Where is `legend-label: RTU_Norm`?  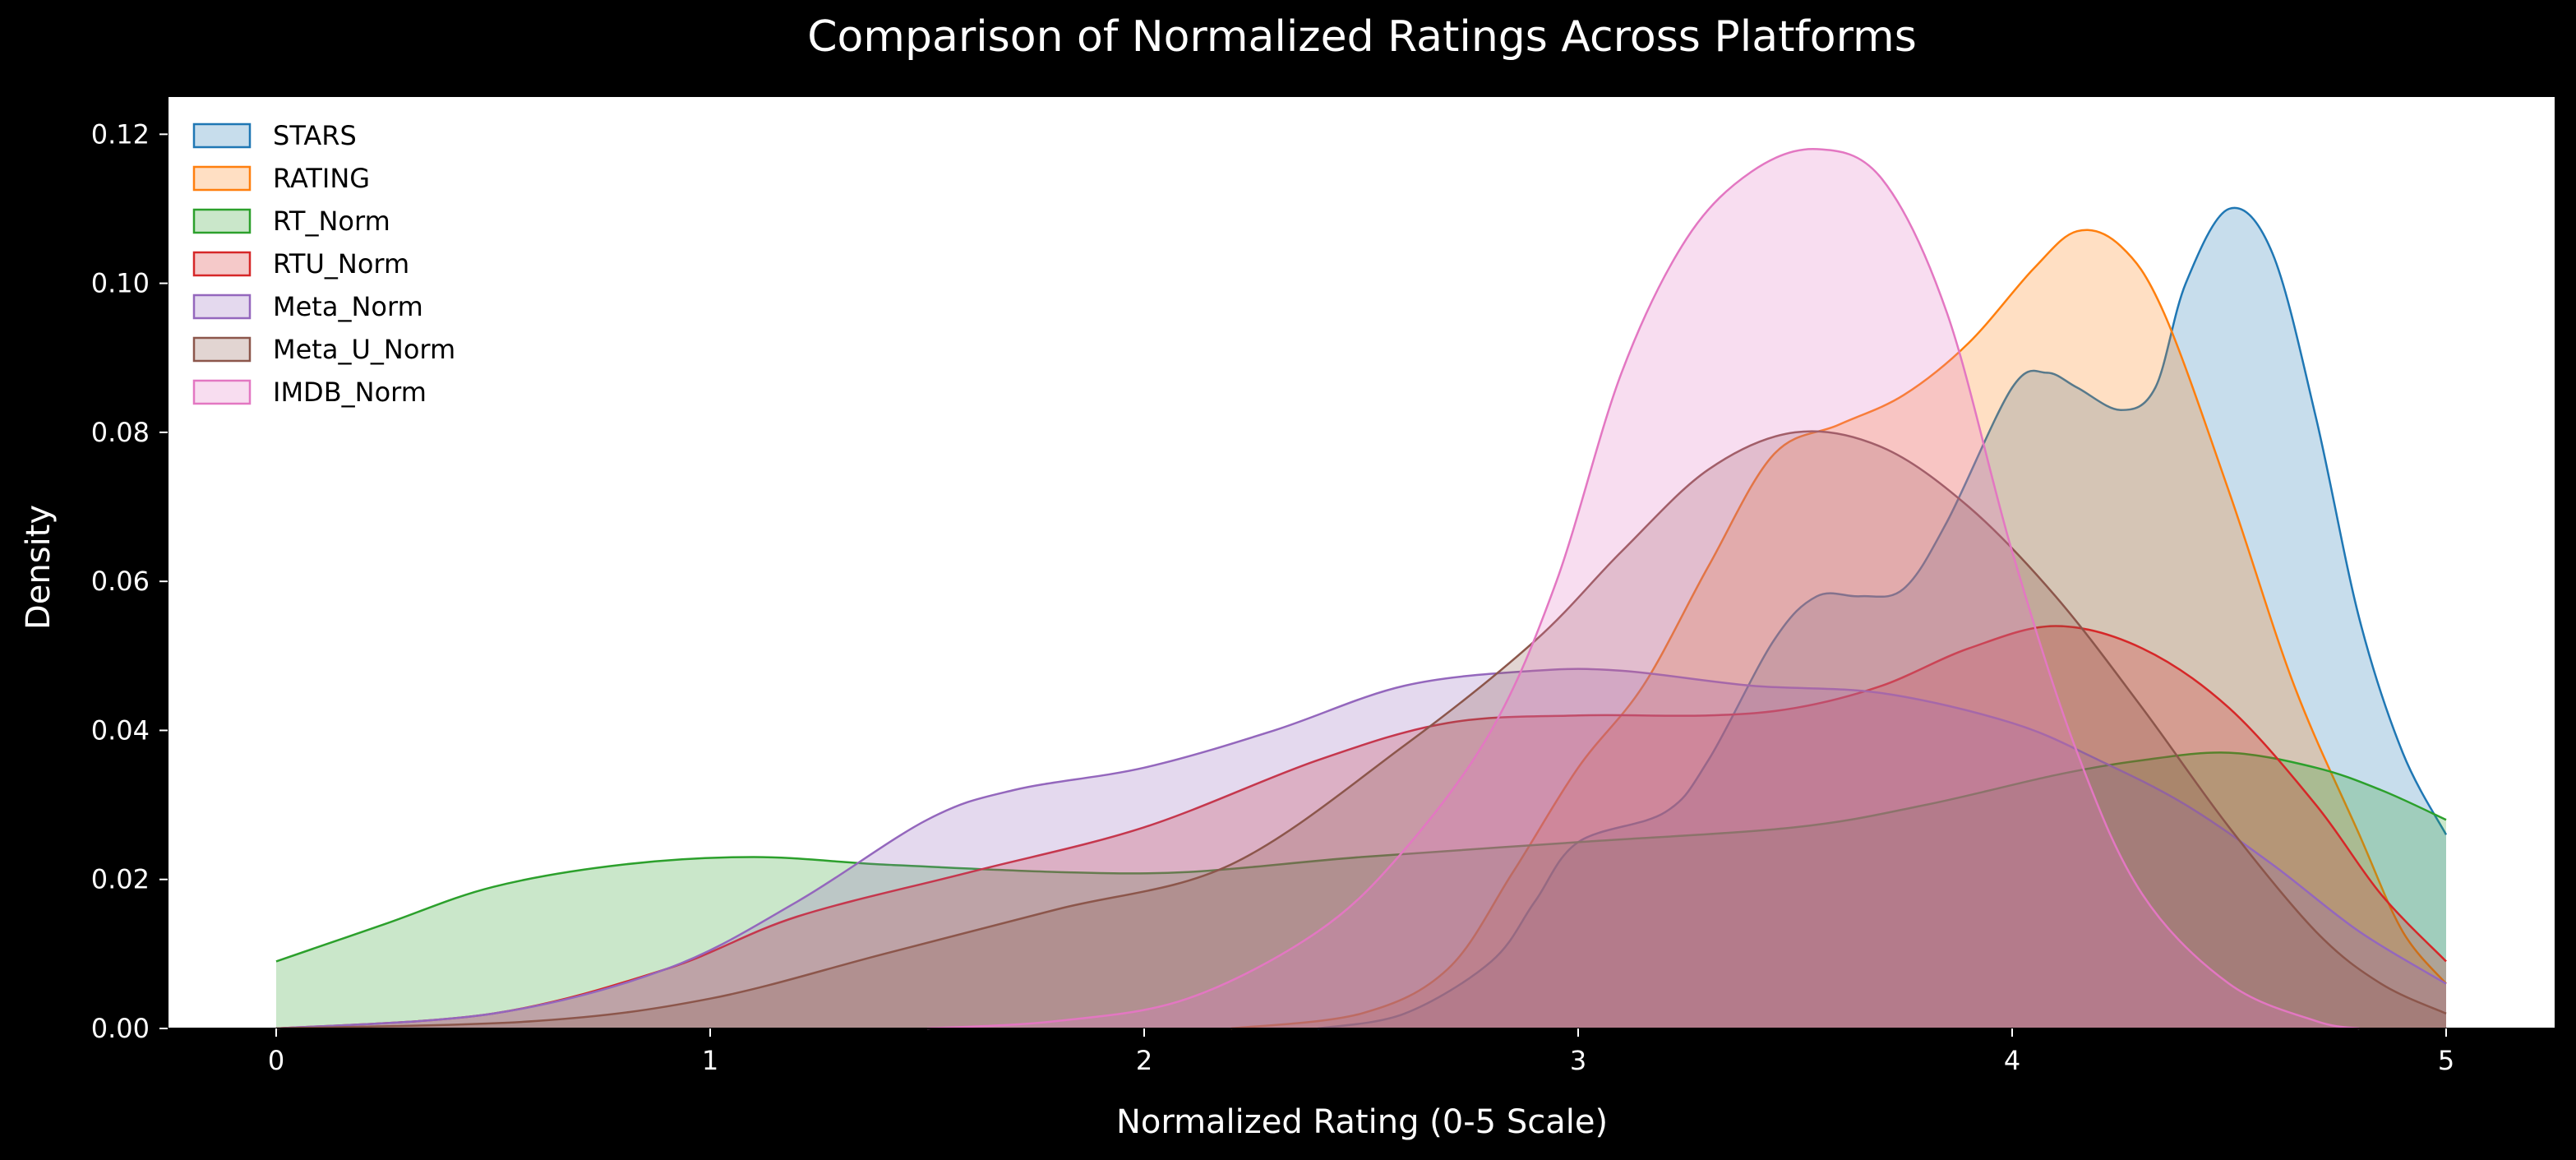
legend-label: RTU_Norm is located at coordinates (341, 264).